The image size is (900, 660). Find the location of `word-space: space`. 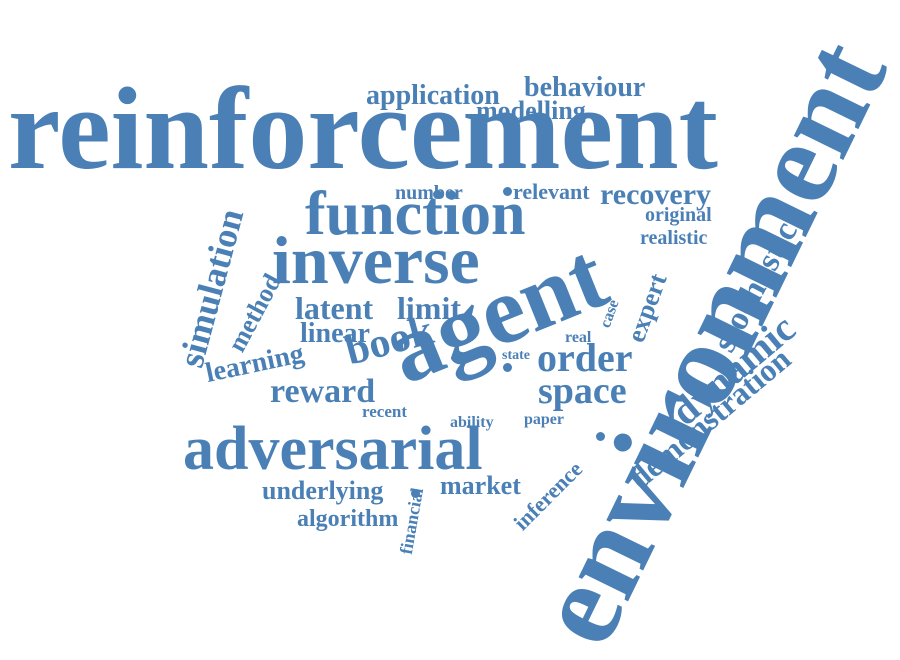

word-space: space is located at coordinates (582, 391).